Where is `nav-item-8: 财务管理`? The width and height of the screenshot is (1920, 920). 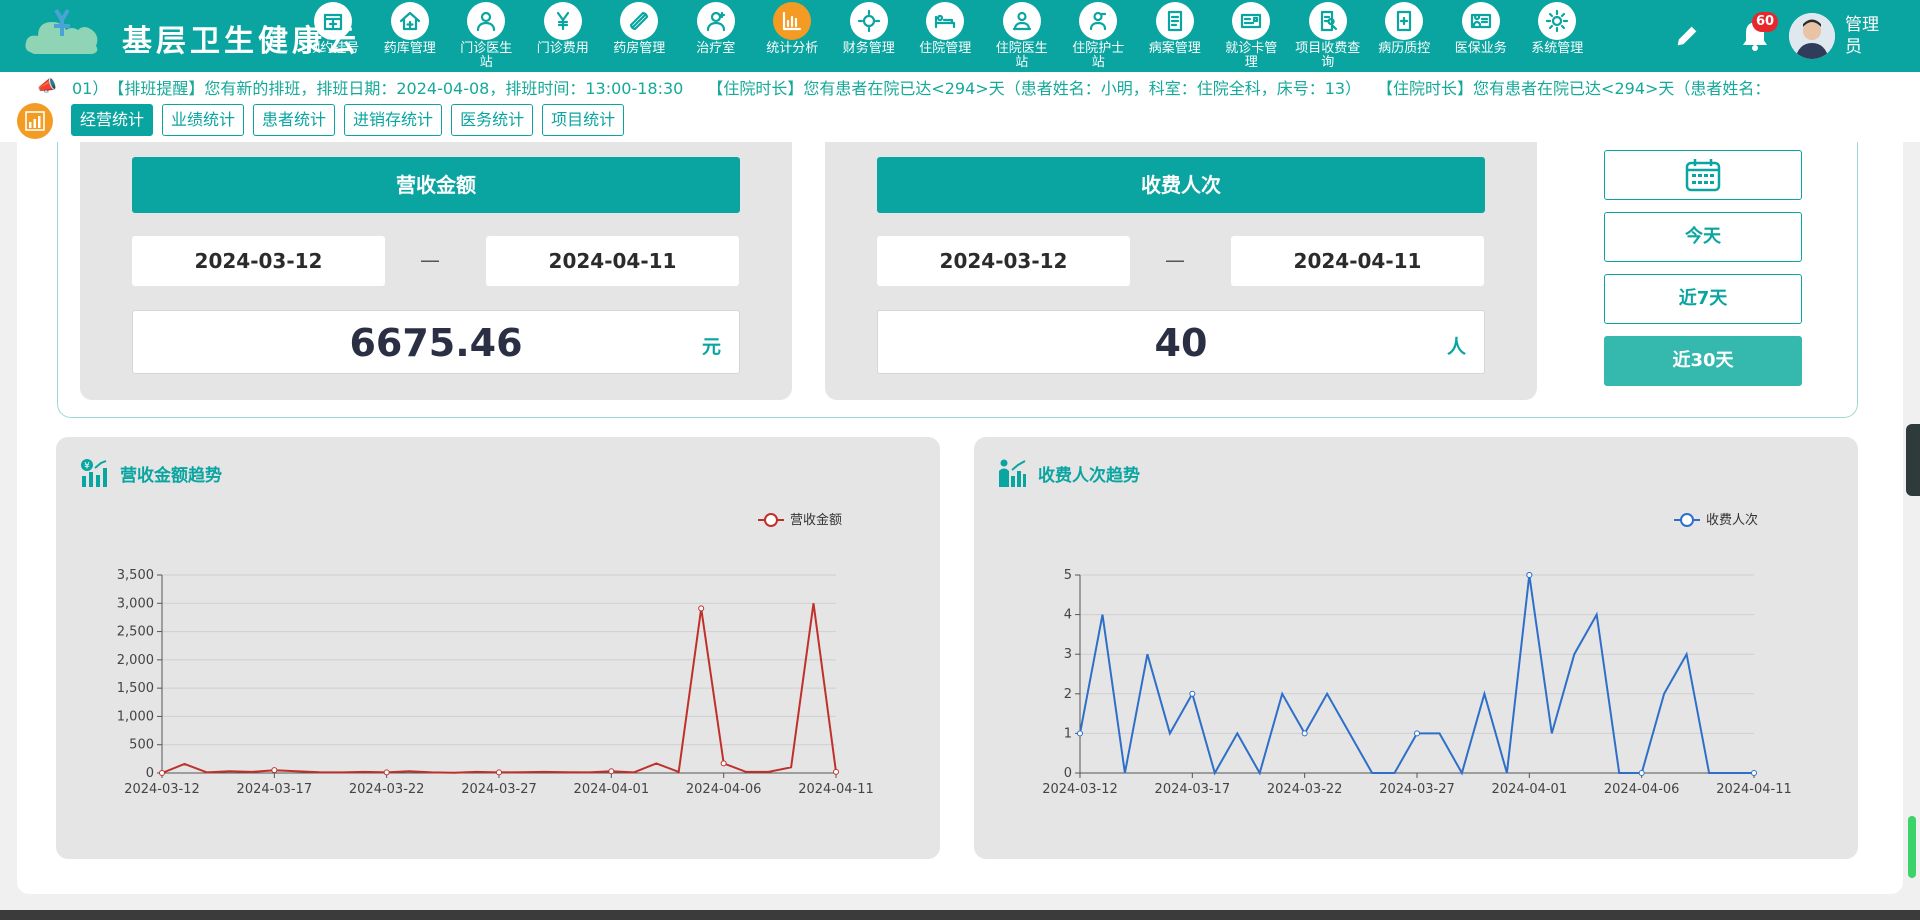
nav-item-8: 财务管理 is located at coordinates (869, 36).